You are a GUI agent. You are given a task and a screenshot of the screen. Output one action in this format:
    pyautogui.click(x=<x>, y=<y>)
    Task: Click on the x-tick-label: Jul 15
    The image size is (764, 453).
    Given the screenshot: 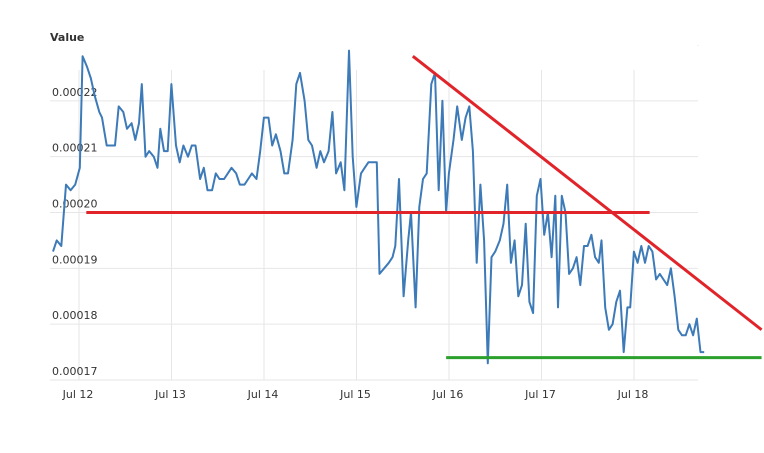 What is the action you would take?
    pyautogui.click(x=355, y=394)
    